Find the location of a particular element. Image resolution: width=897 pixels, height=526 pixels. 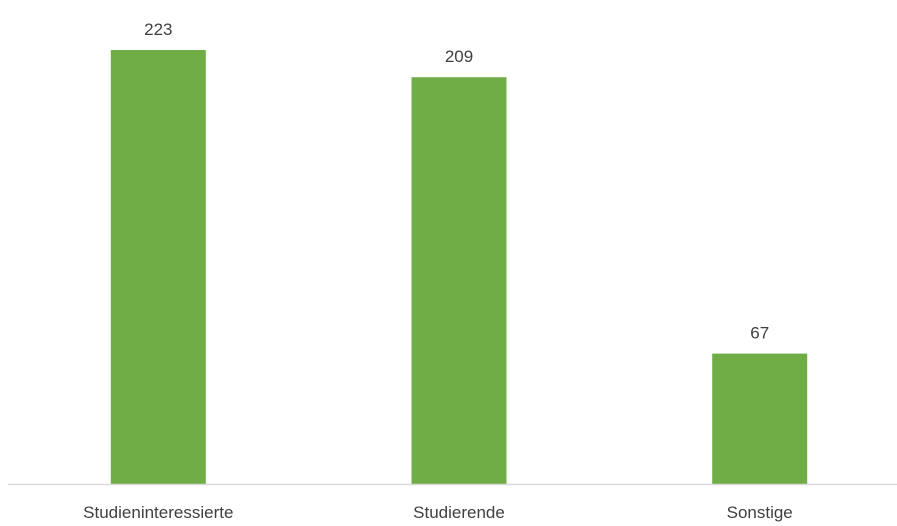

category-labels-group: Studieninteressierte Studierende Sonstige is located at coordinates (438, 512).